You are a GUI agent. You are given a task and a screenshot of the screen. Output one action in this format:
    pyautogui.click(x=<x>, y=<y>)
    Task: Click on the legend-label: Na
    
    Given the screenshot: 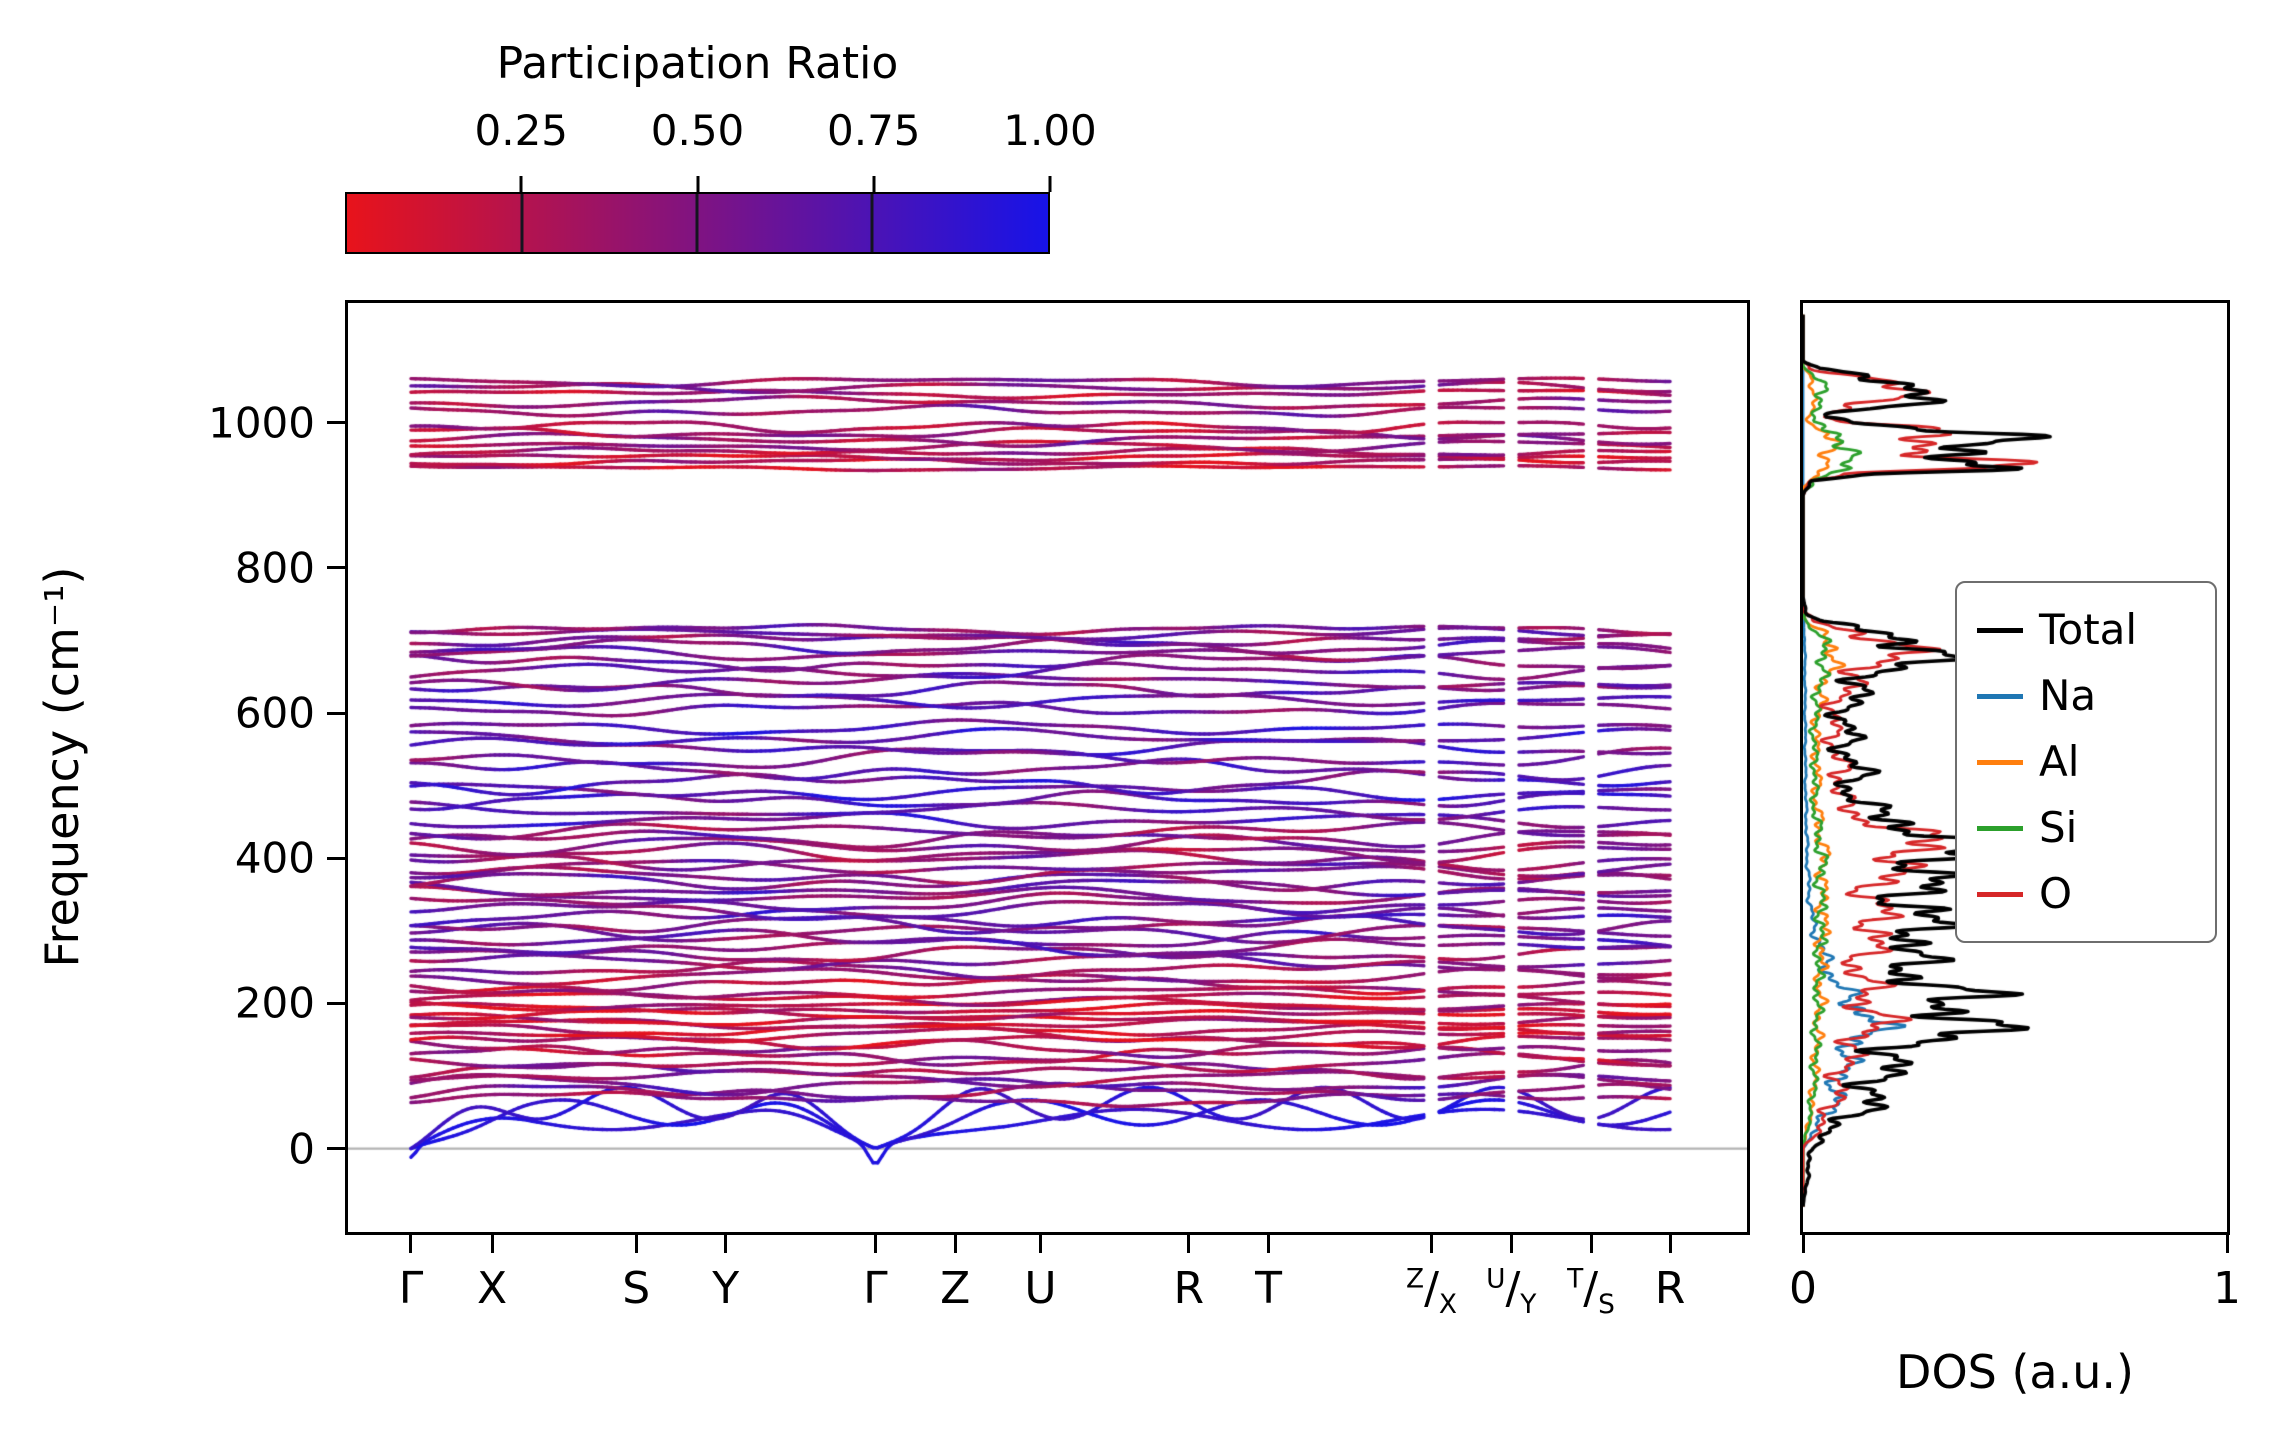 What is the action you would take?
    pyautogui.click(x=2068, y=695)
    